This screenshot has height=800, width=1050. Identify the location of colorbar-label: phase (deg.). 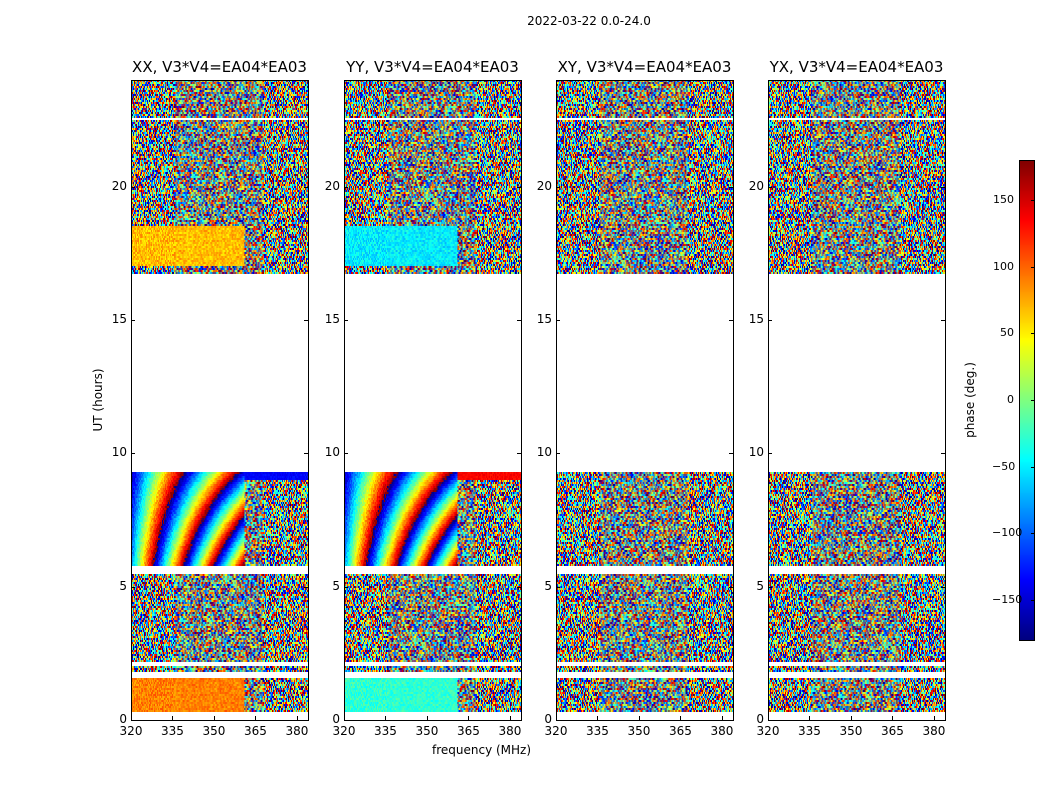
(970, 400).